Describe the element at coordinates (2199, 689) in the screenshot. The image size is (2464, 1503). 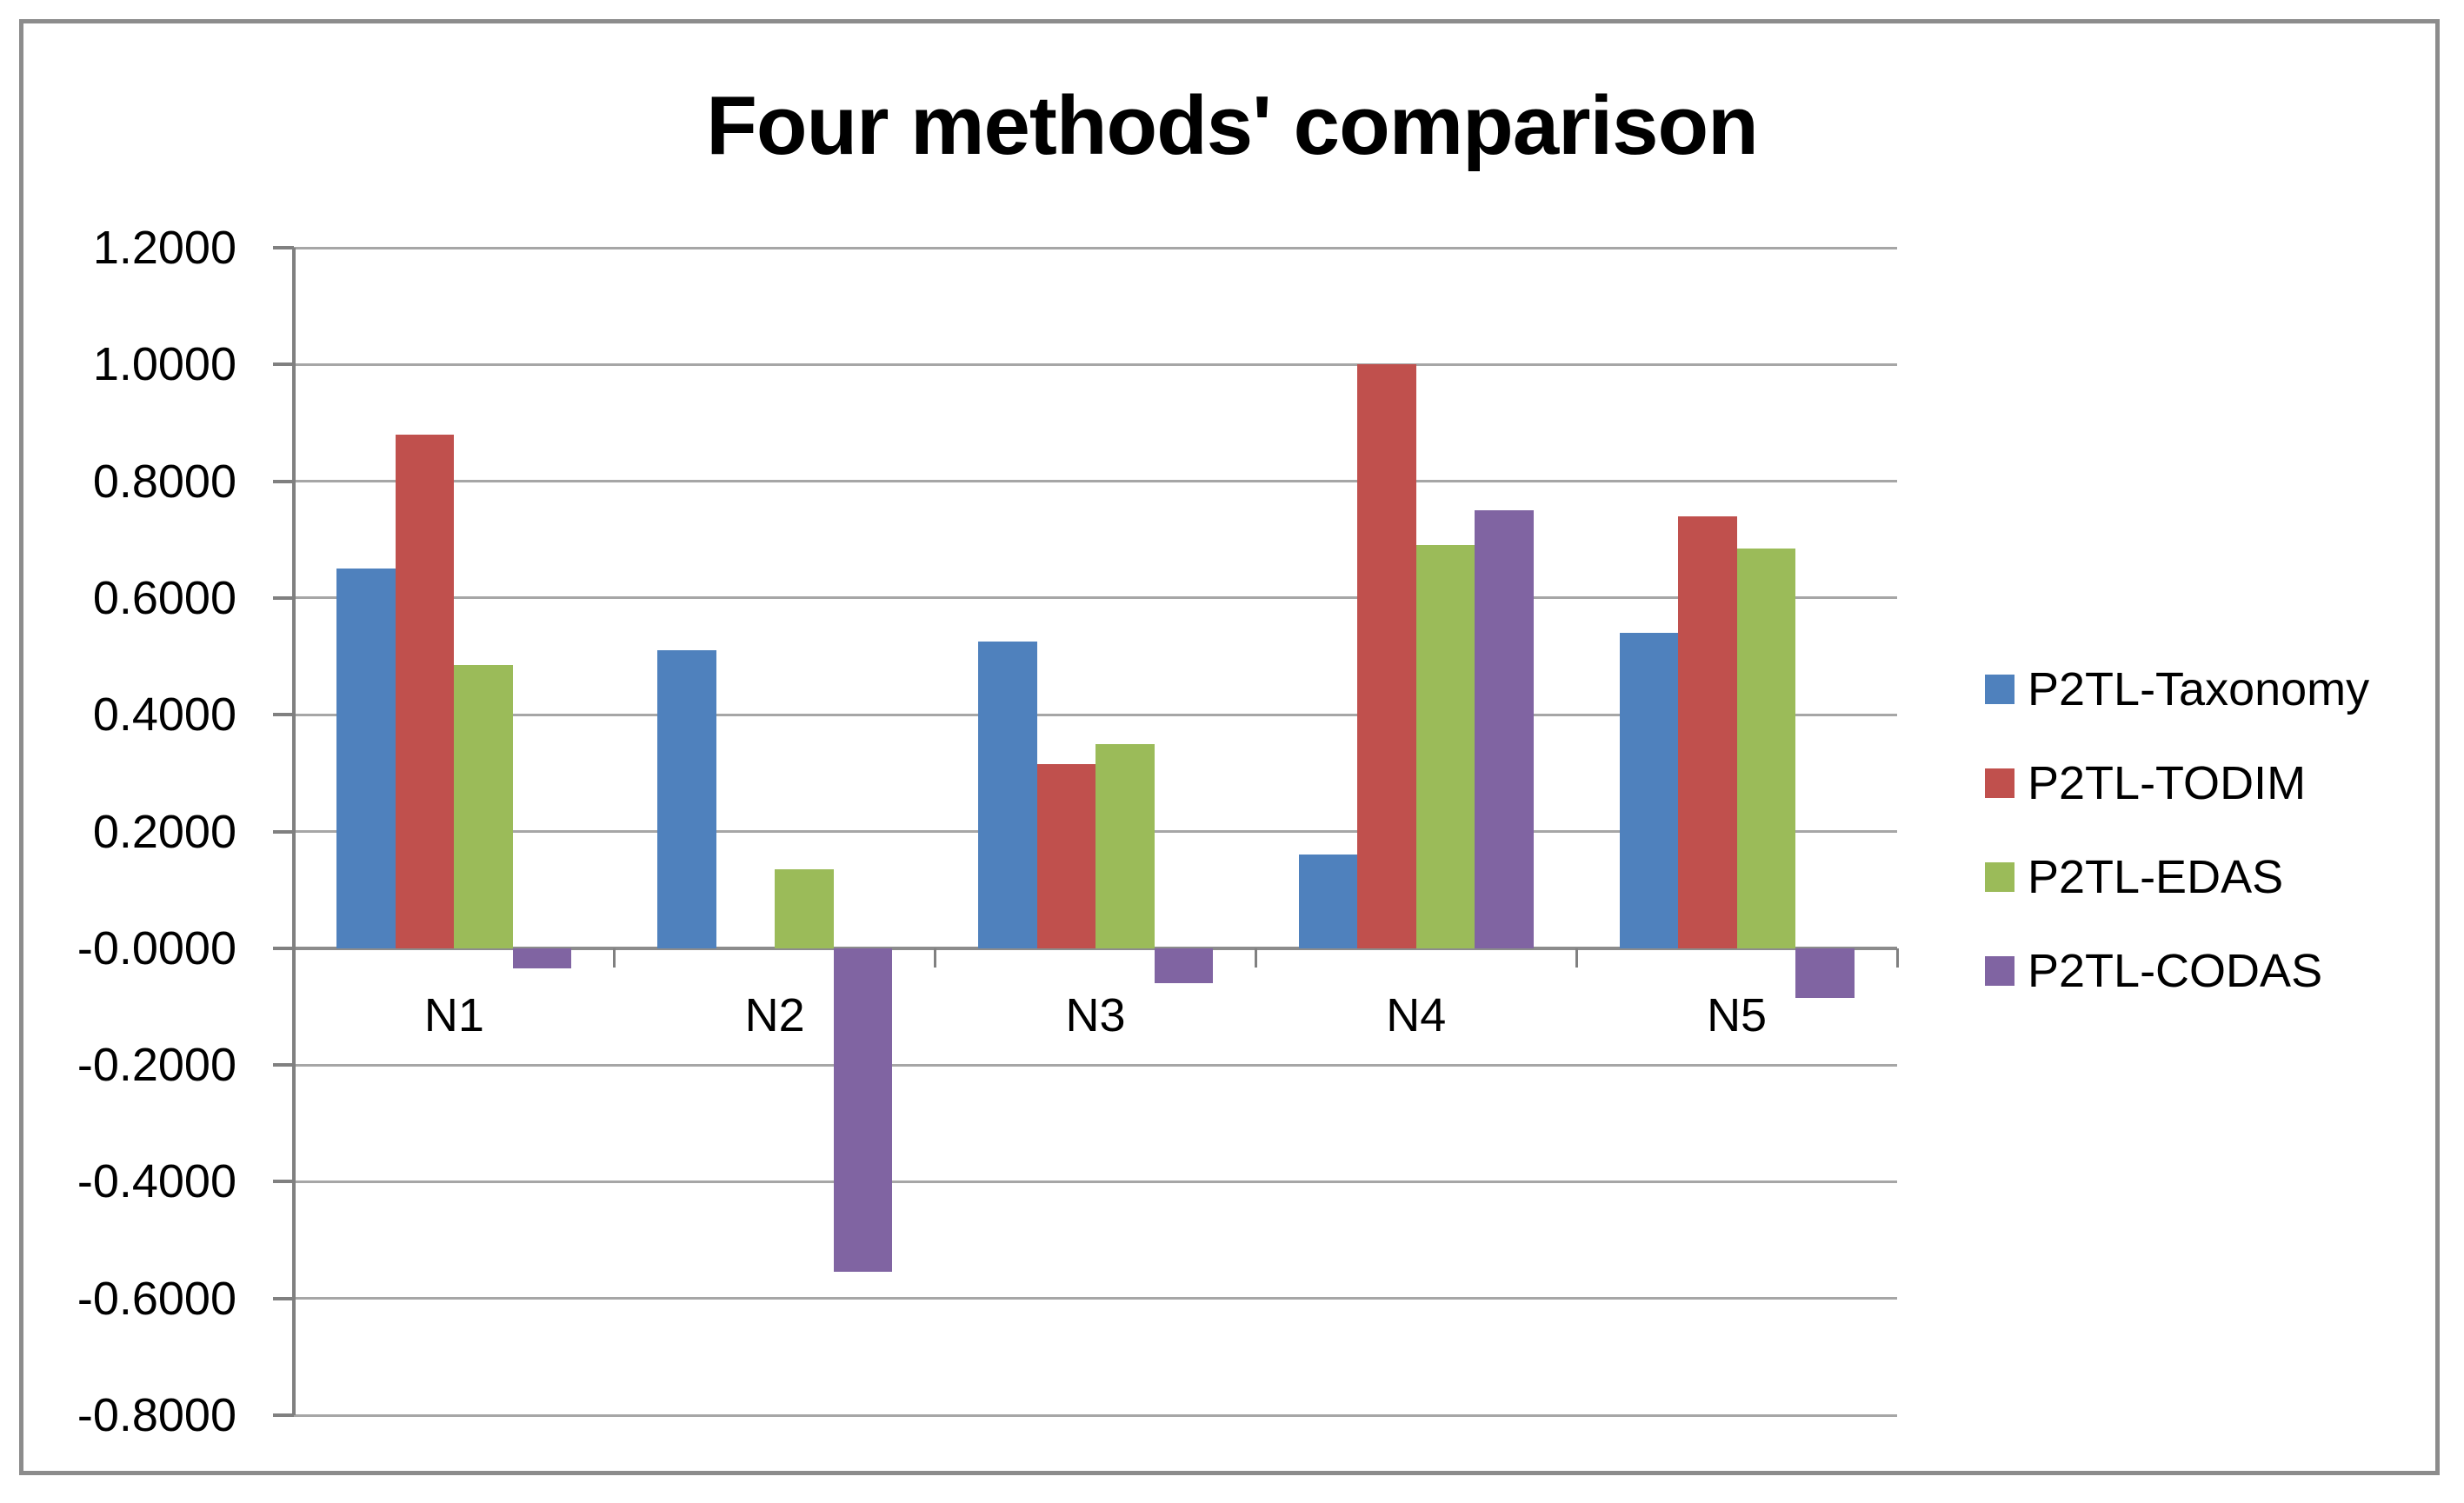
I see `legend-label: P2TL-Taxonomy` at that location.